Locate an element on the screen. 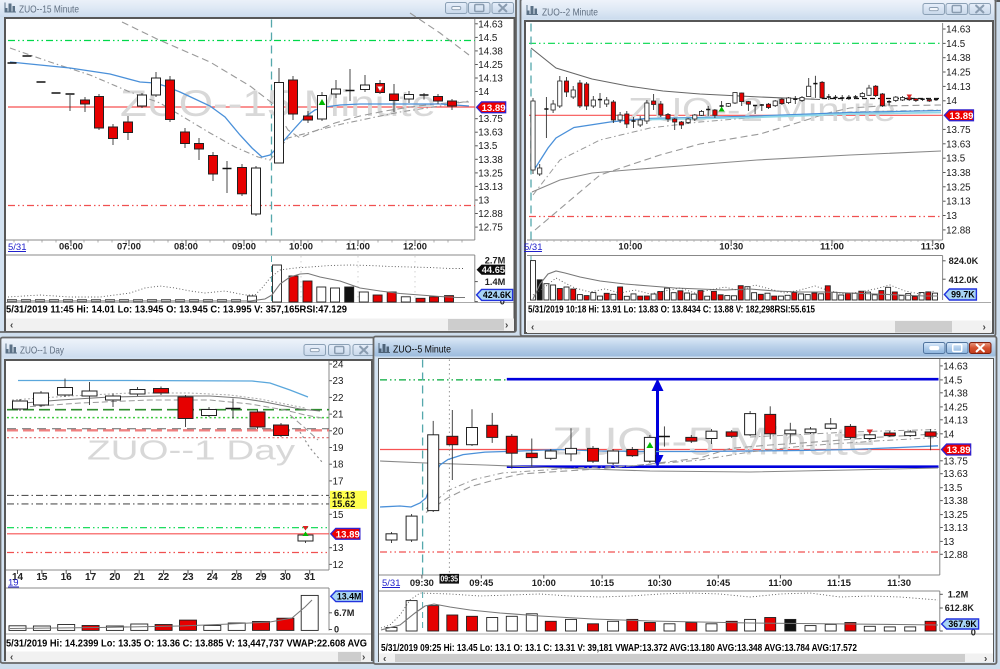 The width and height of the screenshot is (1000, 669). svg-text: 10:45 is located at coordinates (718, 583).